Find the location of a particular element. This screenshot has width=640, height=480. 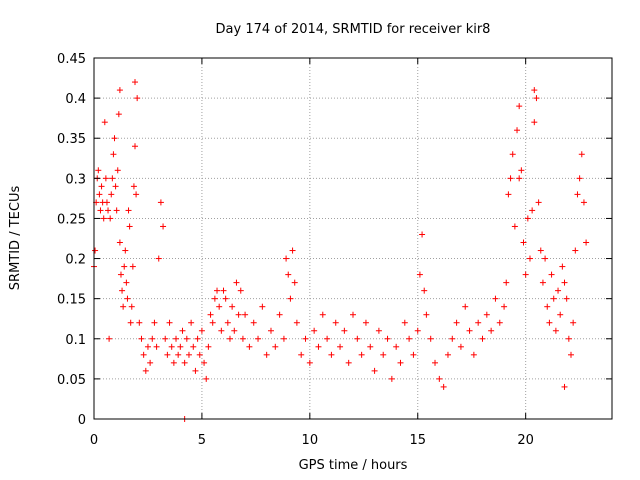

x-tick-label: 15 is located at coordinates (417, 440).